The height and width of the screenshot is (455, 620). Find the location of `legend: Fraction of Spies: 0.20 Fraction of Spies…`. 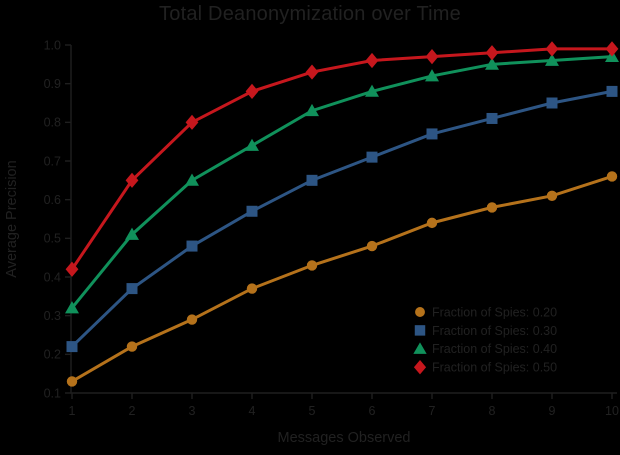

legend: Fraction of Spies: 0.20 Fraction of Spies… is located at coordinates (485, 340).